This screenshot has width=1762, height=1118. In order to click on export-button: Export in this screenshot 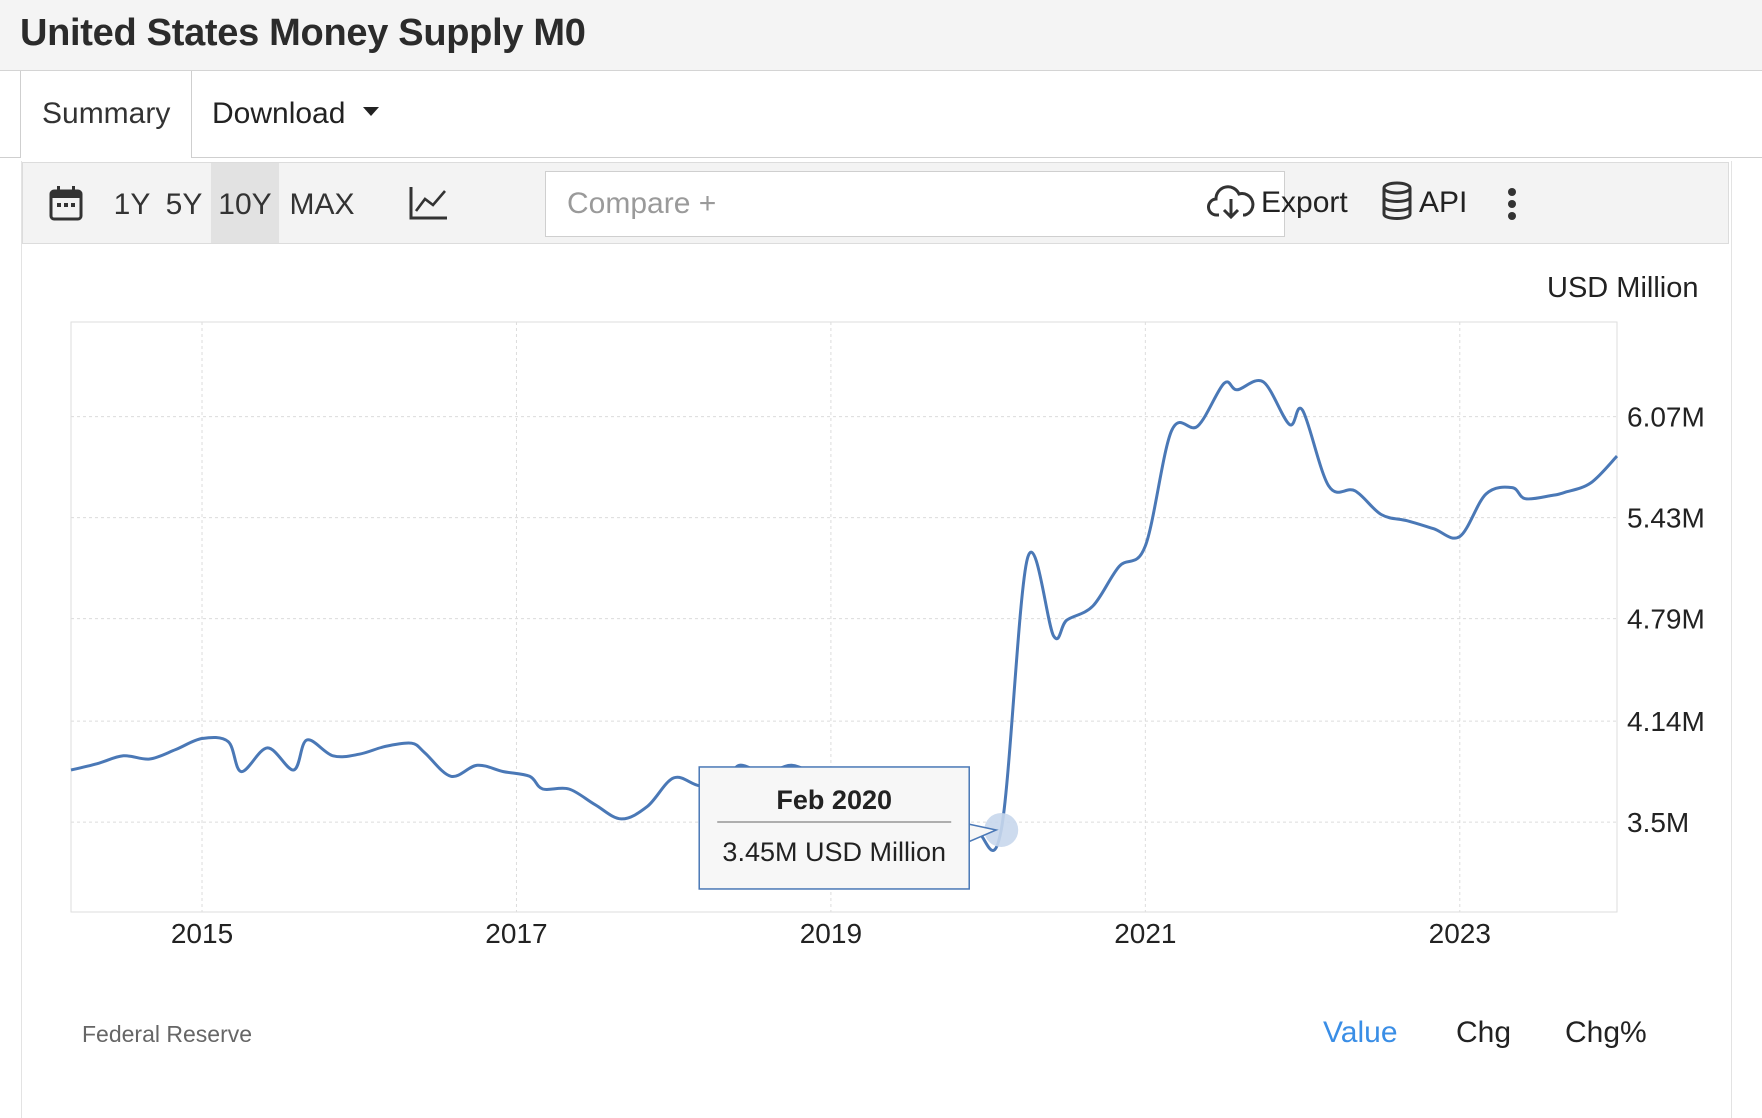, I will do `click(1304, 202)`.